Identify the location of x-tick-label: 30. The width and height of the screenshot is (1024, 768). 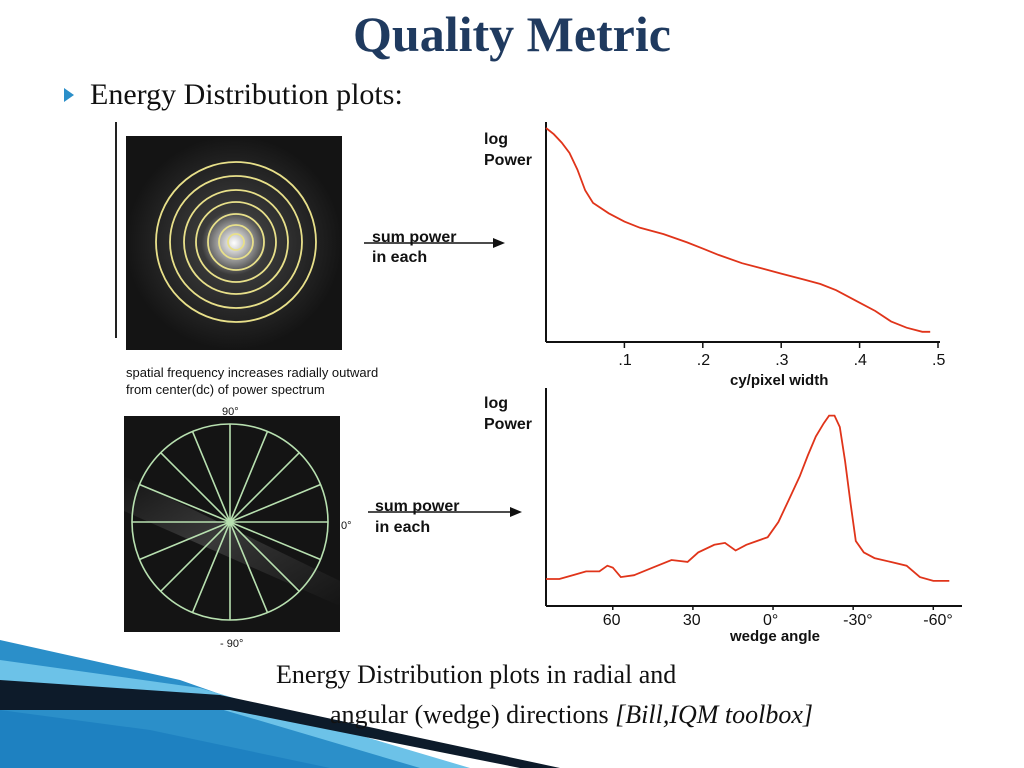
(691, 620).